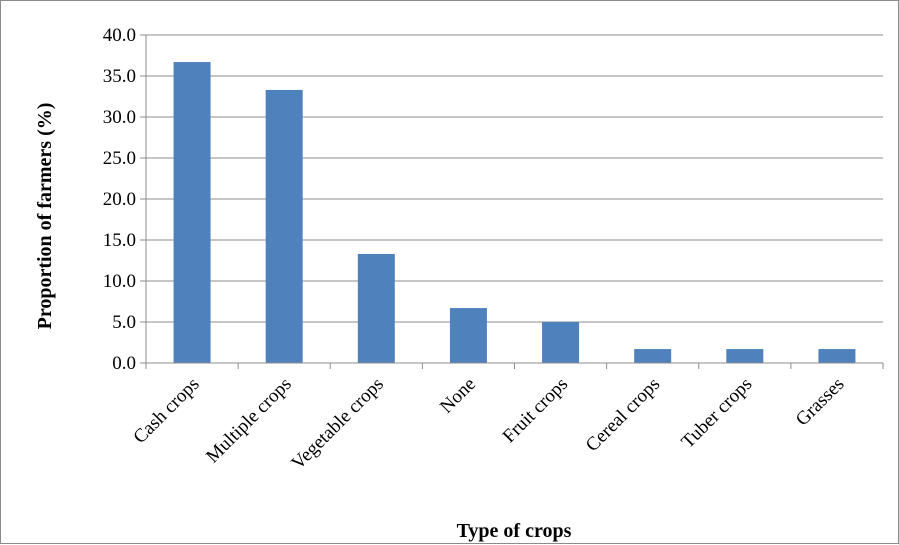  I want to click on x-tick-label: Cash crops, so click(166, 411).